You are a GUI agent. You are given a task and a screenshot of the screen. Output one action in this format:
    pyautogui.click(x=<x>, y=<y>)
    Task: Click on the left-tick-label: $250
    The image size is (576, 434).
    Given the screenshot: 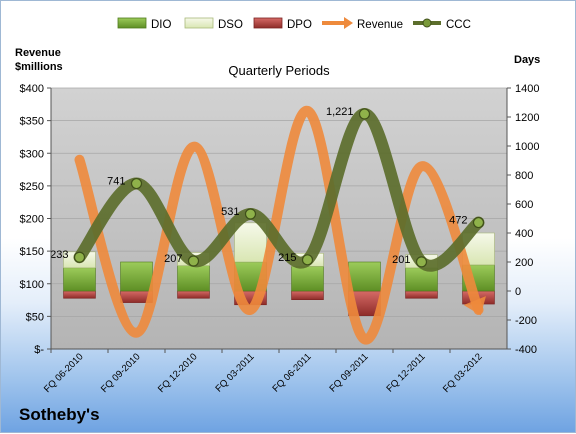 What is the action you would take?
    pyautogui.click(x=32, y=187)
    